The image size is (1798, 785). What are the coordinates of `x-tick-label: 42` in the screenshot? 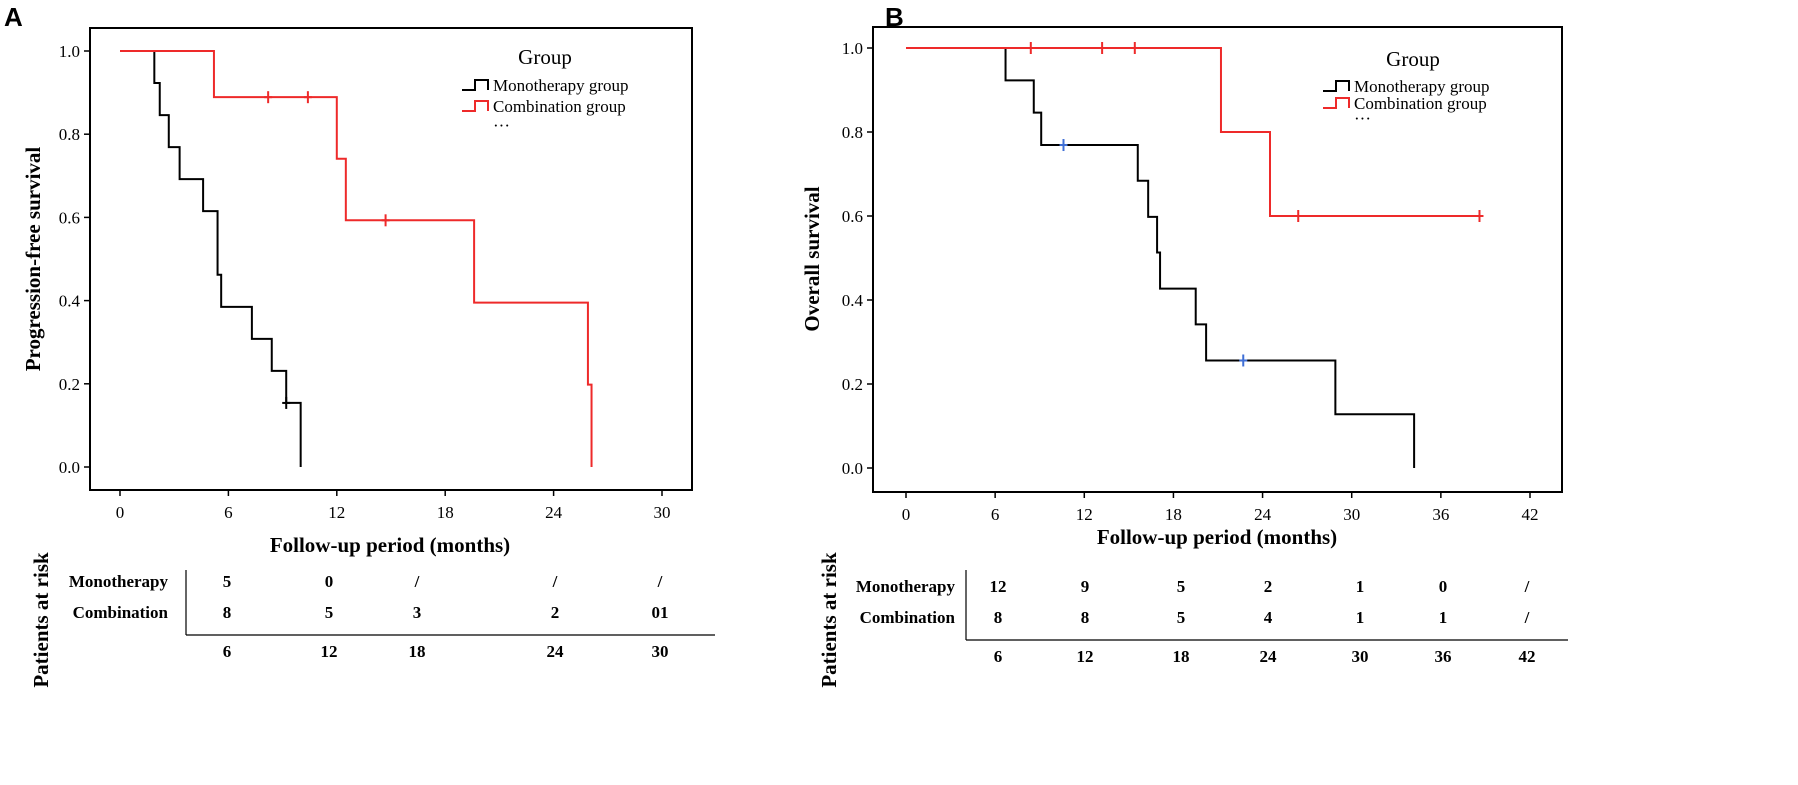 It's located at (1530, 514).